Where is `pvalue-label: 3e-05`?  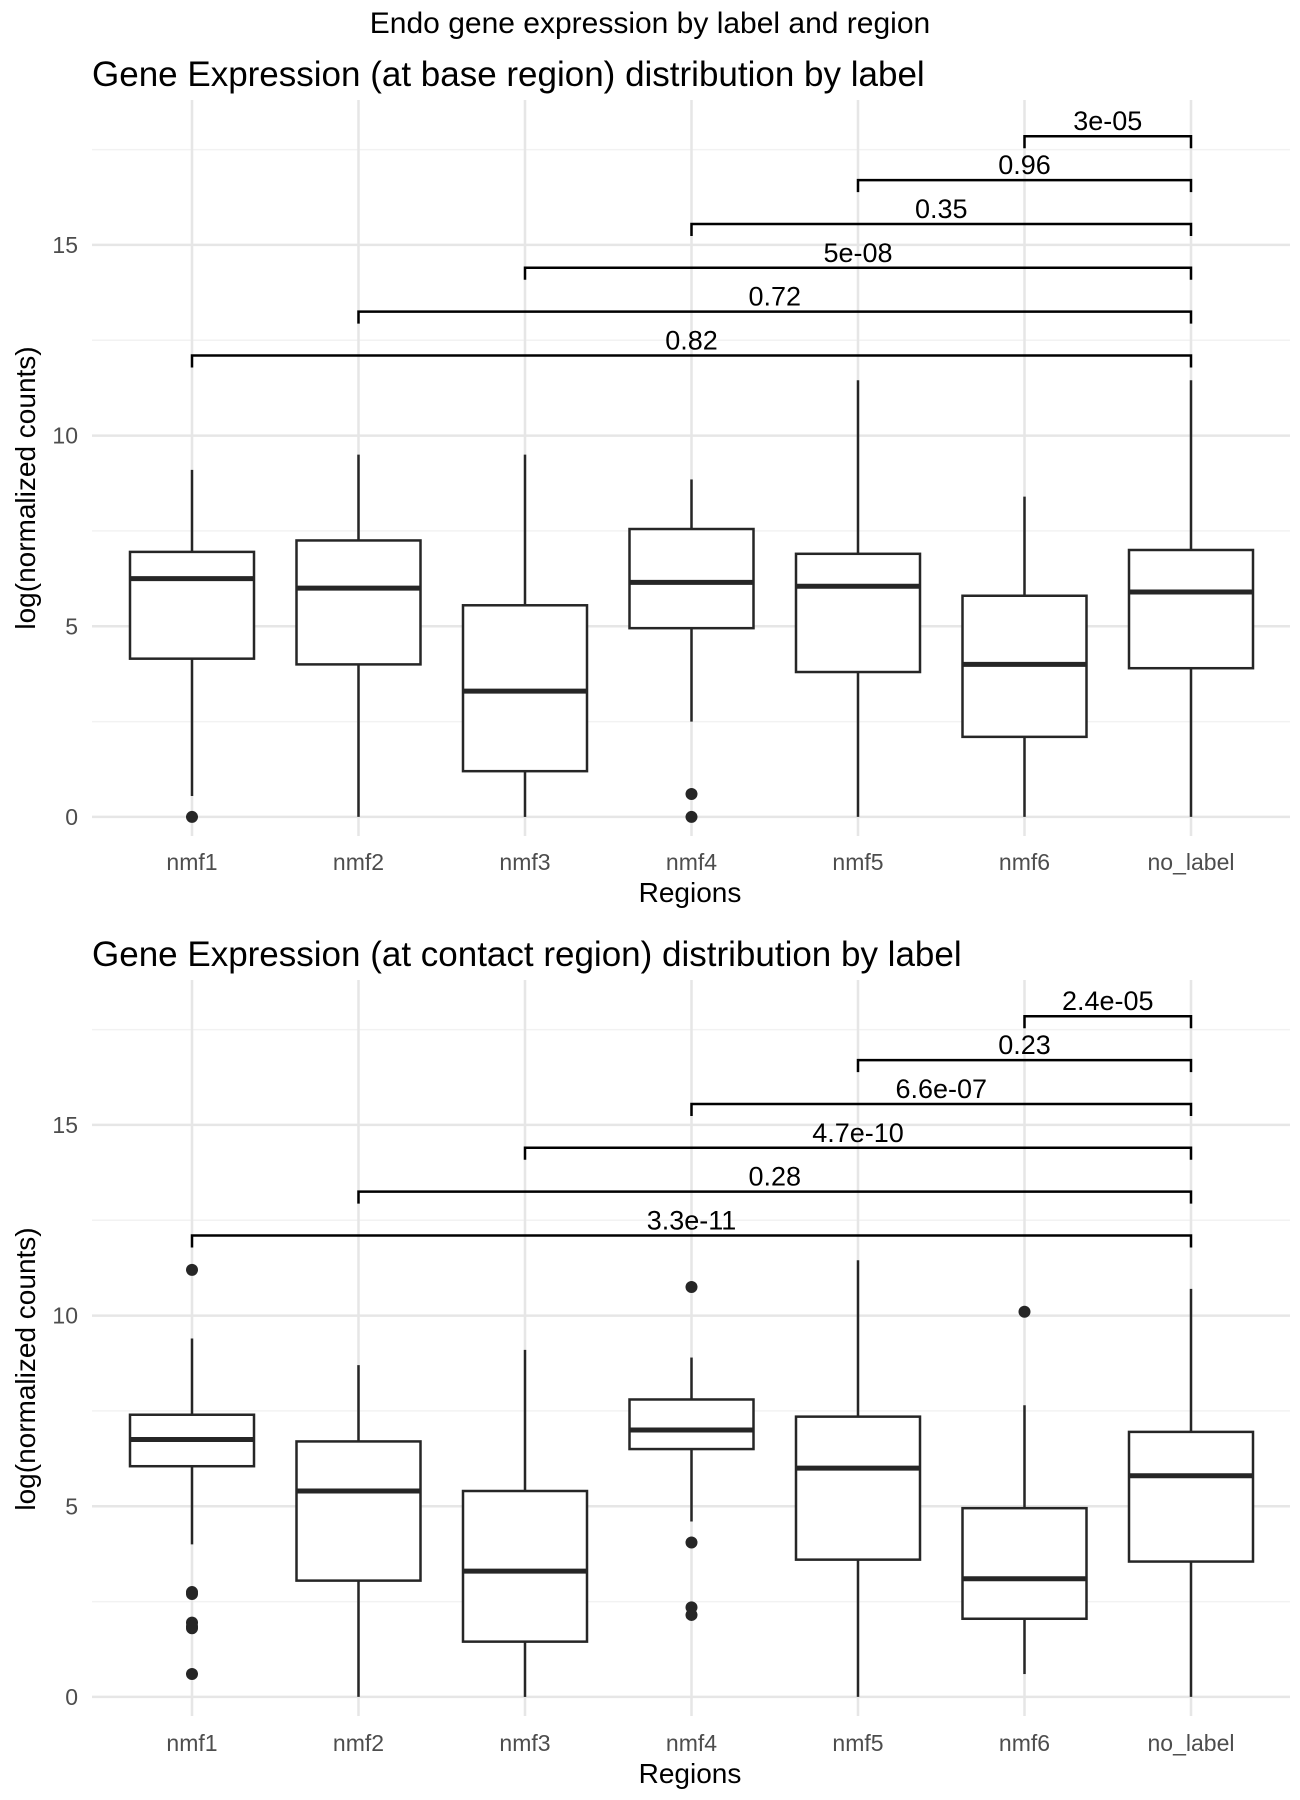
pvalue-label: 3e-05 is located at coordinates (1107, 121).